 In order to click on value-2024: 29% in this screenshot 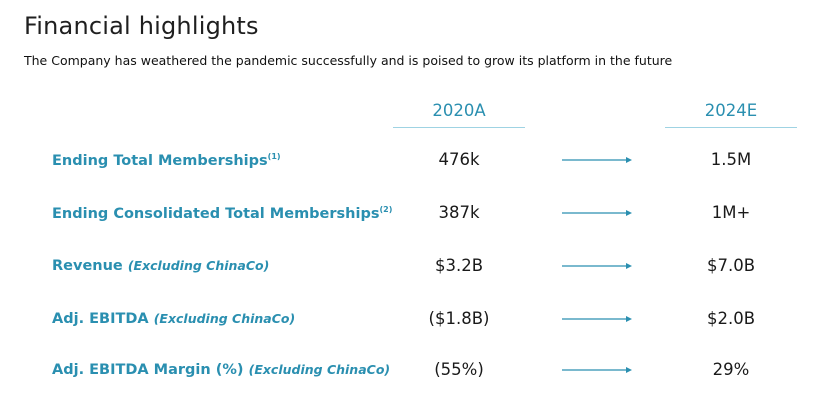, I will do `click(731, 369)`.